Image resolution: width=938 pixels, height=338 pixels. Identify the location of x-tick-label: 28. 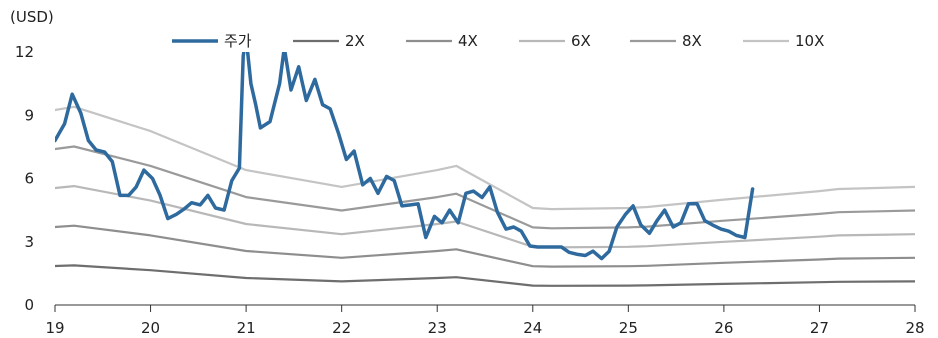
(914, 328).